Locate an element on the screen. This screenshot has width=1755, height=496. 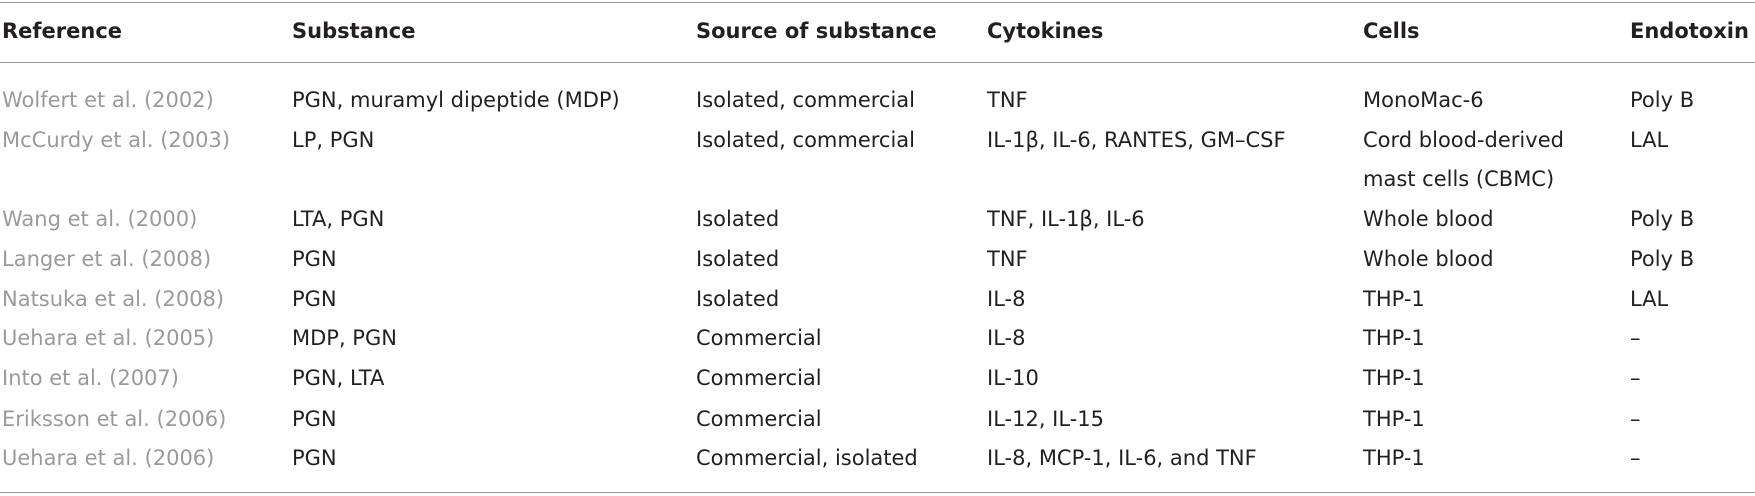
table-cell: PGN, muramyl dipeptide (MDP) is located at coordinates (456, 100).